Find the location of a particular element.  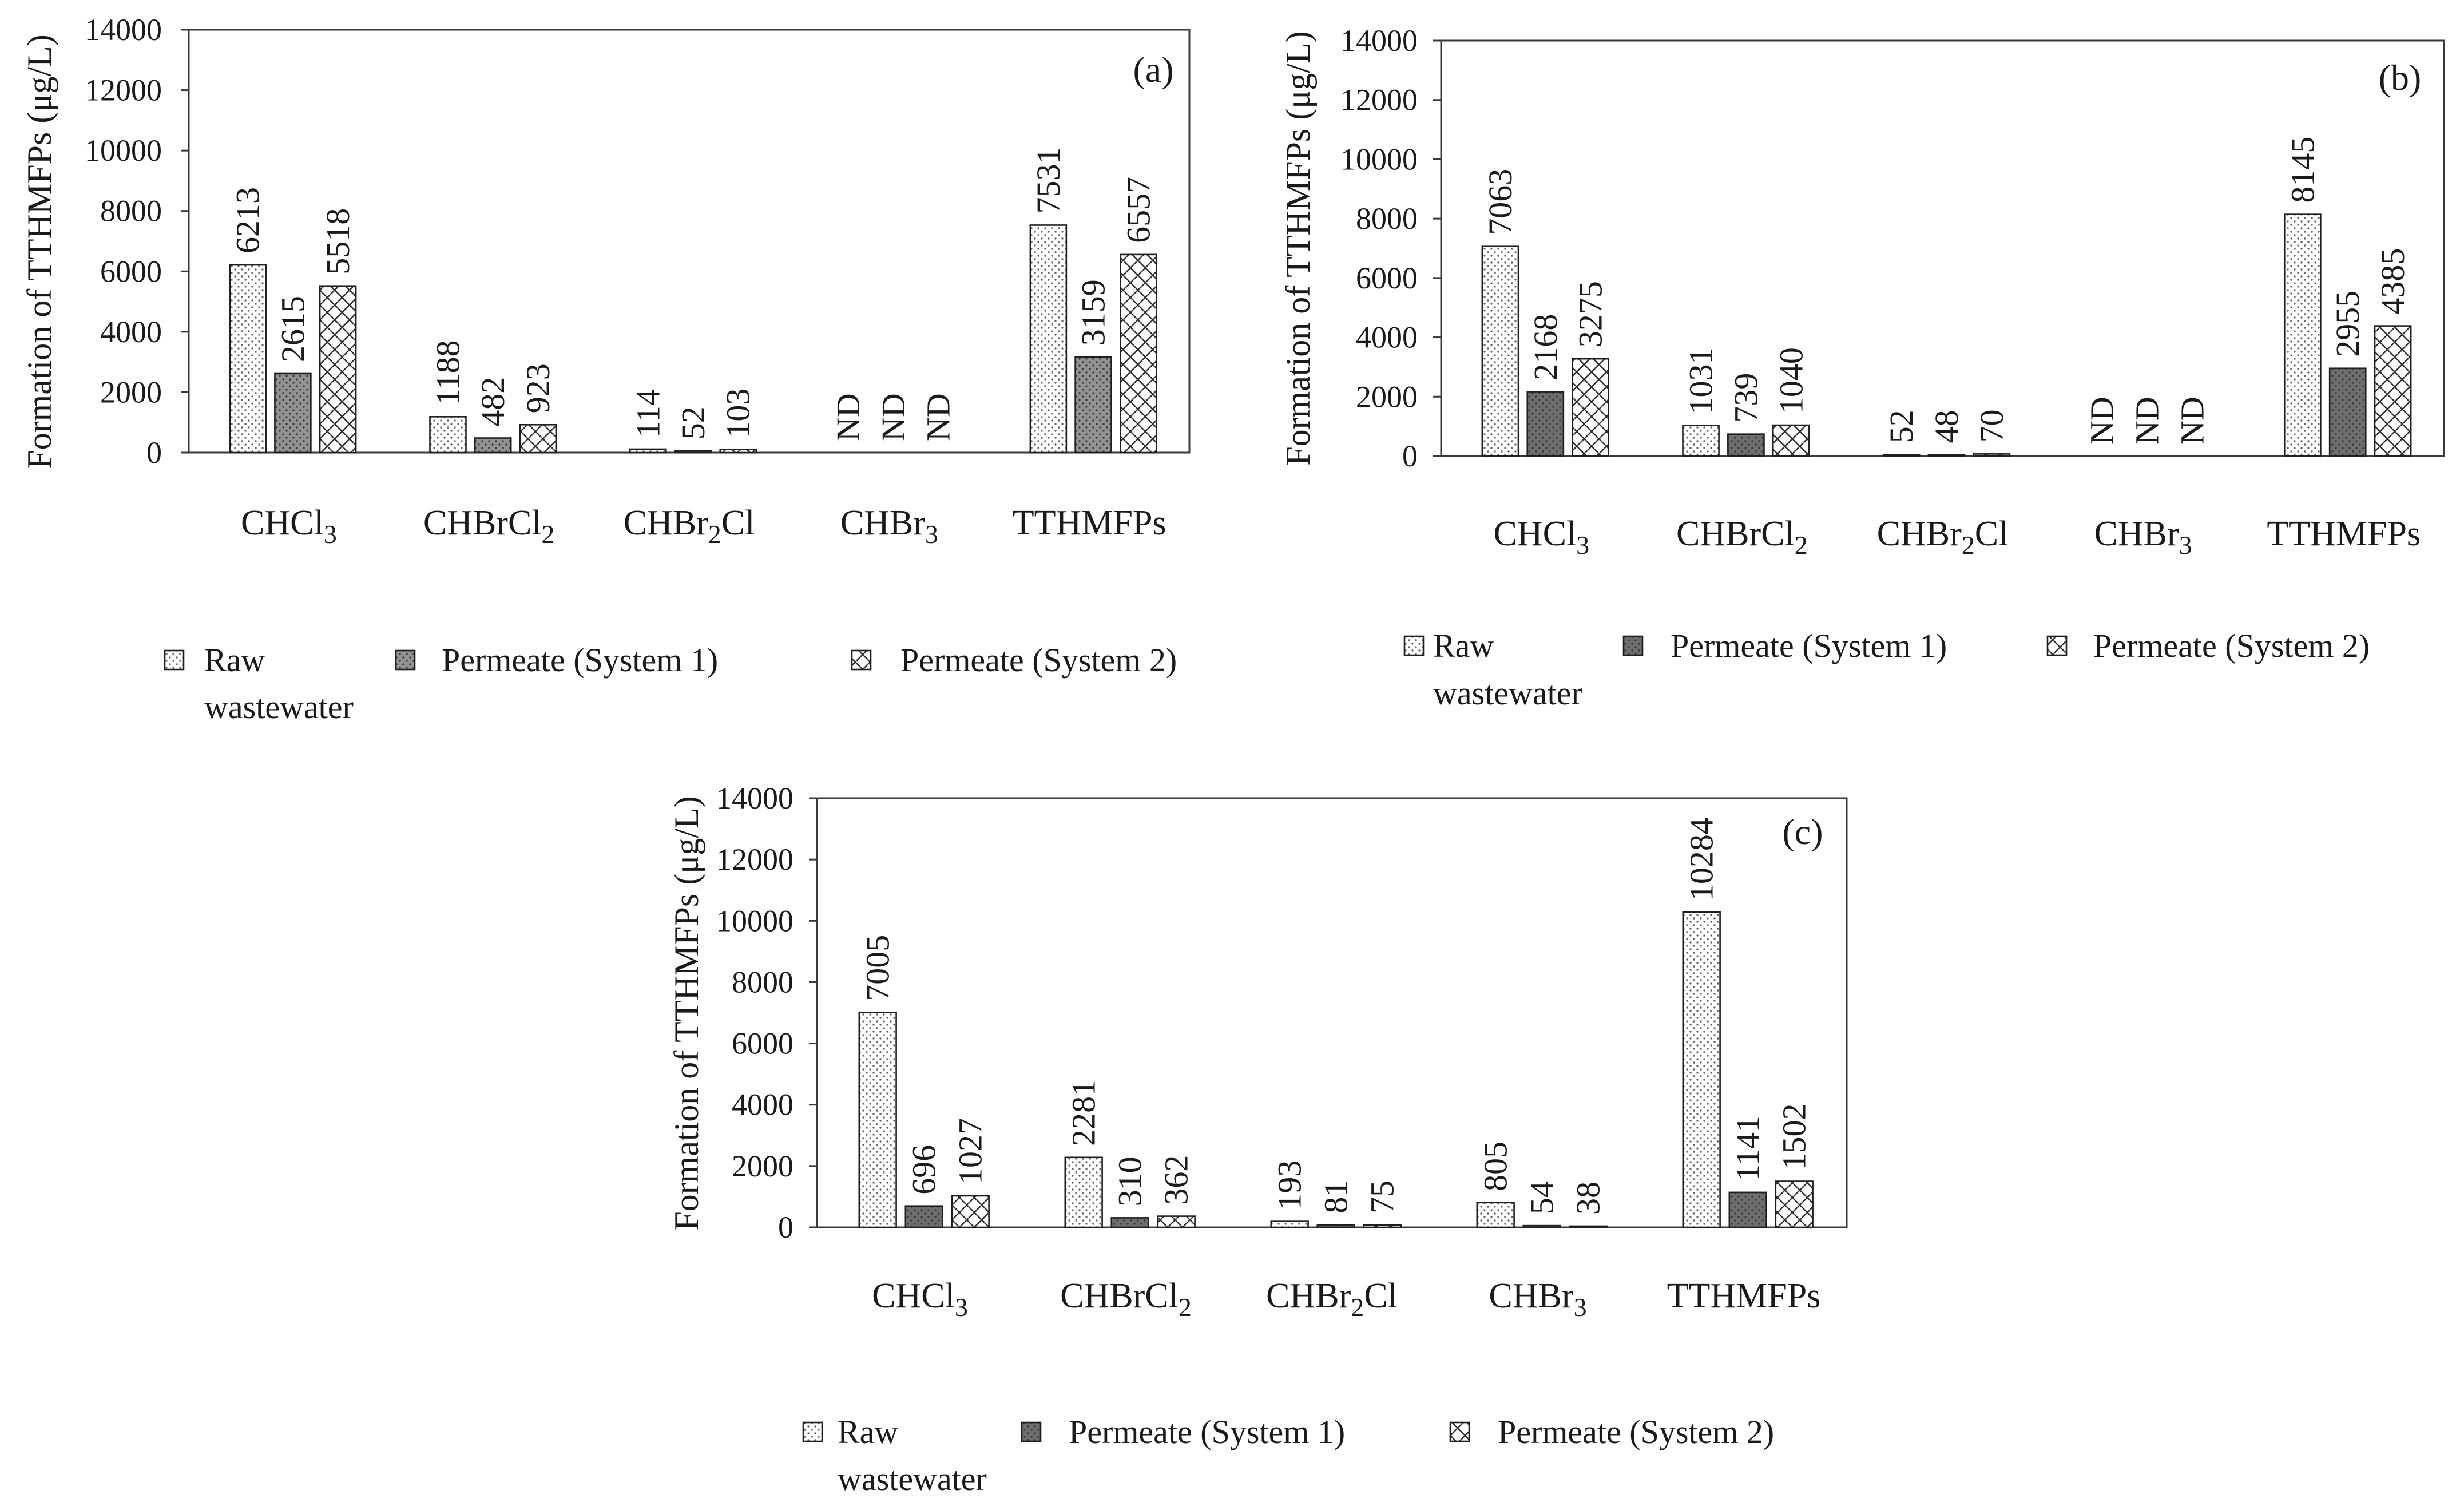

bar-c-permeate-system-1-tthmfps is located at coordinates (1747, 1209).